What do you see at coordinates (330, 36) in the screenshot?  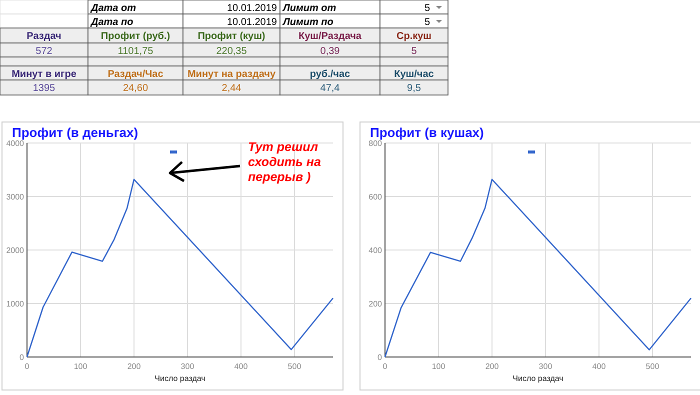 I see `text: Куш/Раздача` at bounding box center [330, 36].